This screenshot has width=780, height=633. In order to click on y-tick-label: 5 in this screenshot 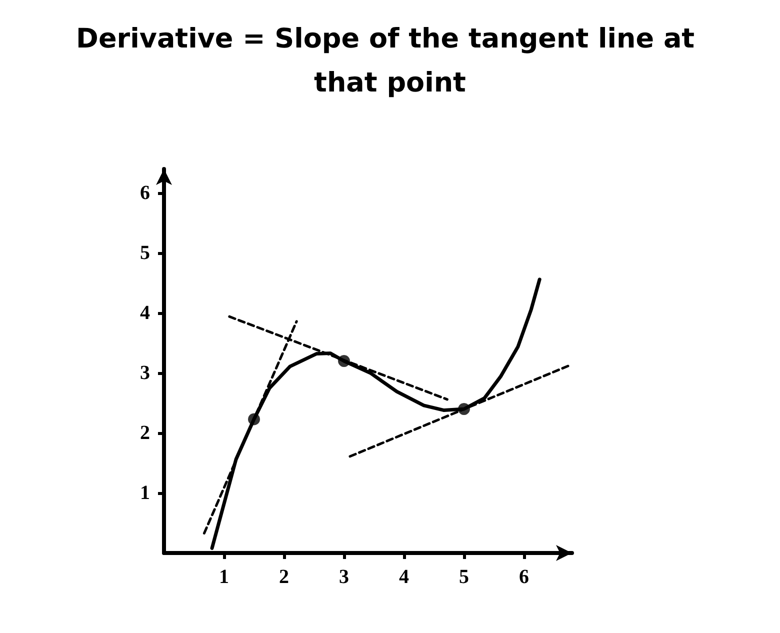, I will do `click(145, 253)`.